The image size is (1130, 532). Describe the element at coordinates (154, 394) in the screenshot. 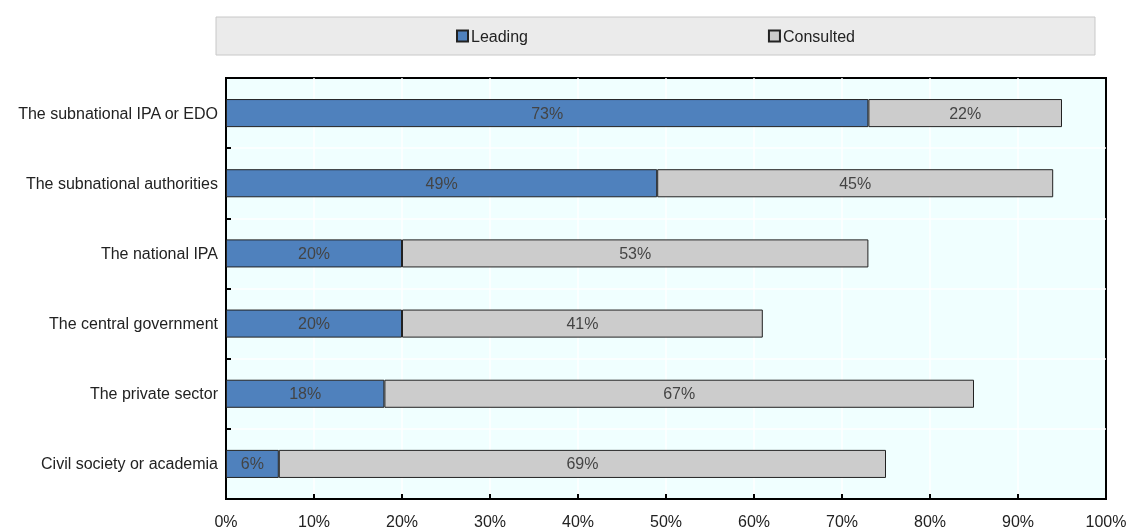

I see `y-tick-label: The private sector` at that location.